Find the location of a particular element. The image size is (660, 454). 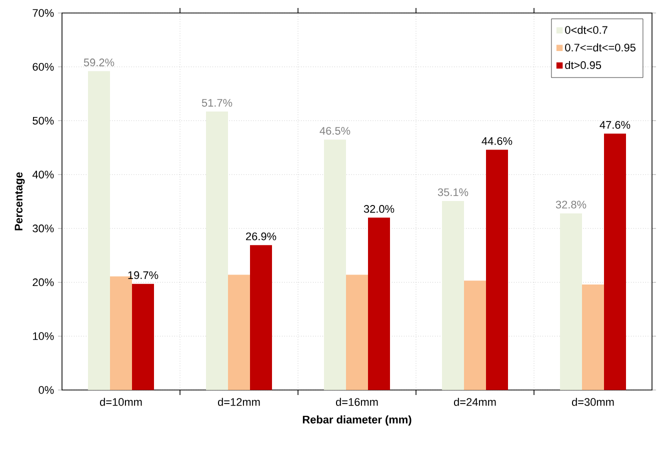

y-tick-label: 70% is located at coordinates (43, 13).